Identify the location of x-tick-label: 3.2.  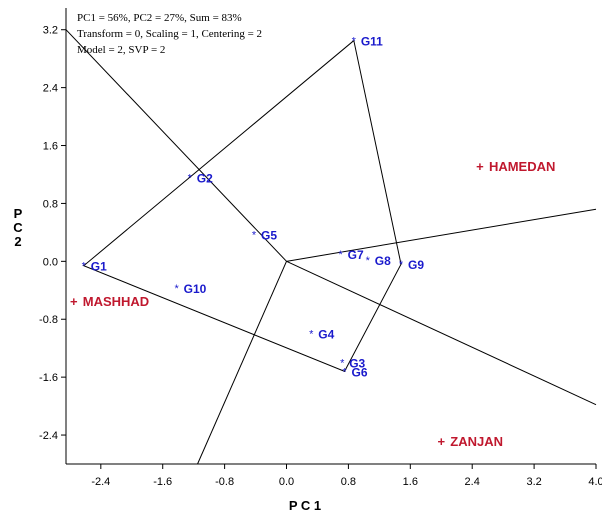
(533, 482).